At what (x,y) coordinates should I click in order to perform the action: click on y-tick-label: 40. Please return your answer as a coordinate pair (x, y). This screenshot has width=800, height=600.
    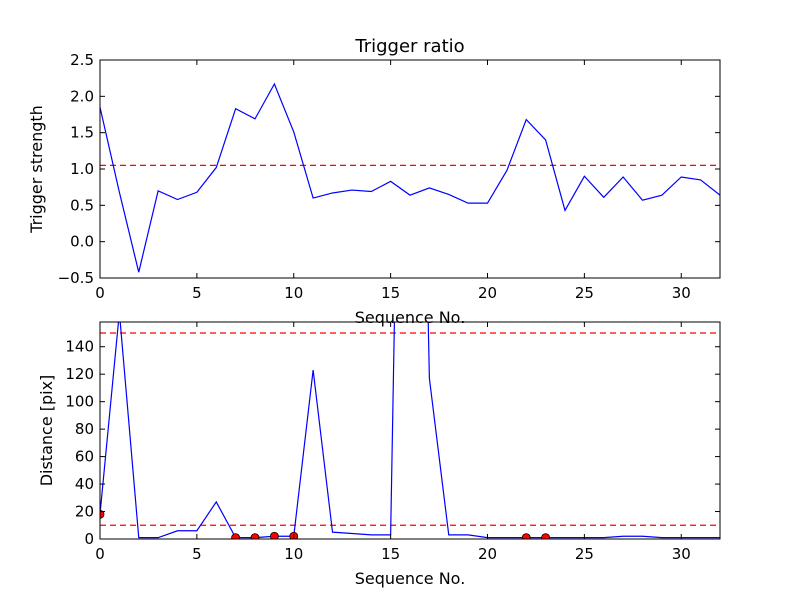
    Looking at the image, I should click on (84, 484).